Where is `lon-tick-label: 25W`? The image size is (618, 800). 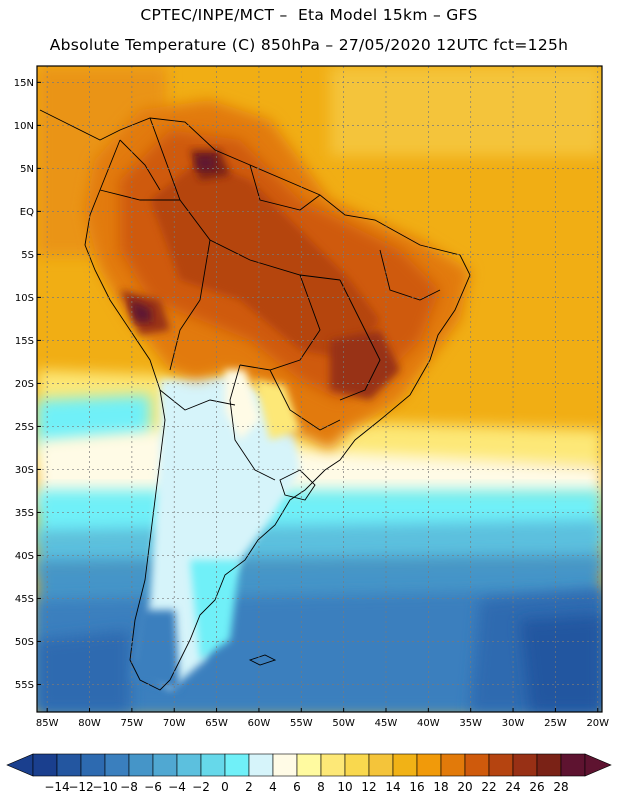 lon-tick-label: 25W is located at coordinates (555, 723).